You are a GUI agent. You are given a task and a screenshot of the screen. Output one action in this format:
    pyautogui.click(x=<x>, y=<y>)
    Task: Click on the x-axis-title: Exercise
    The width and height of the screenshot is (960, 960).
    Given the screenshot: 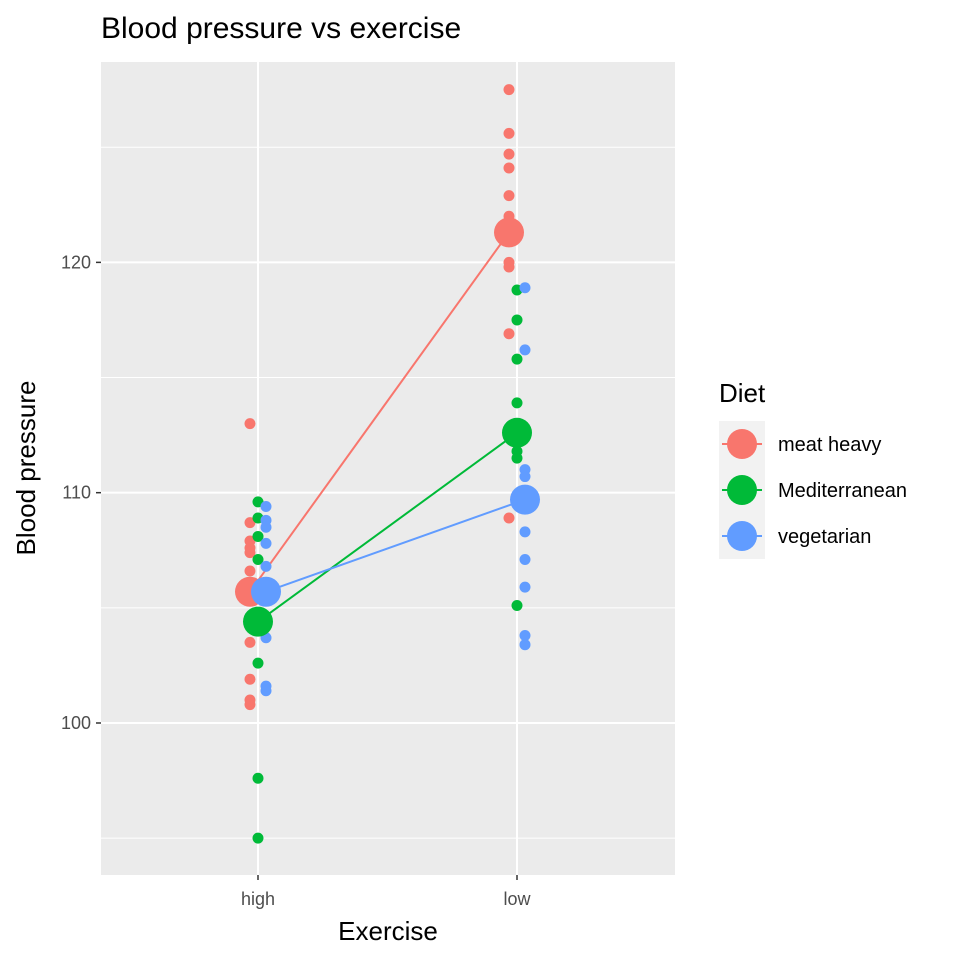 What is the action you would take?
    pyautogui.click(x=388, y=931)
    